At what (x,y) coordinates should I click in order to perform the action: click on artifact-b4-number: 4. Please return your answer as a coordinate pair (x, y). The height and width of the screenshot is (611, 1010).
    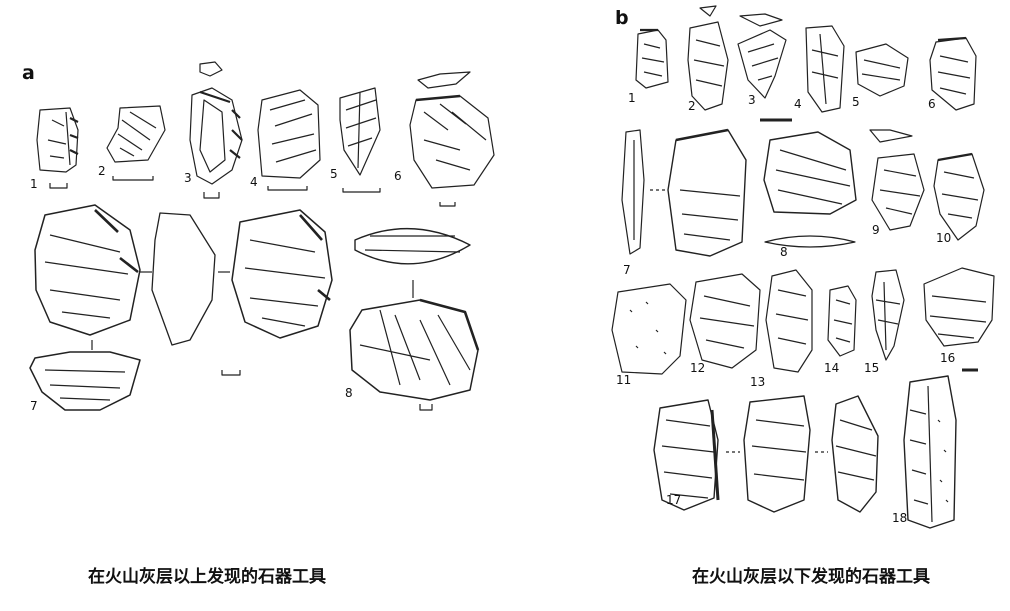
    Looking at the image, I should click on (798, 104).